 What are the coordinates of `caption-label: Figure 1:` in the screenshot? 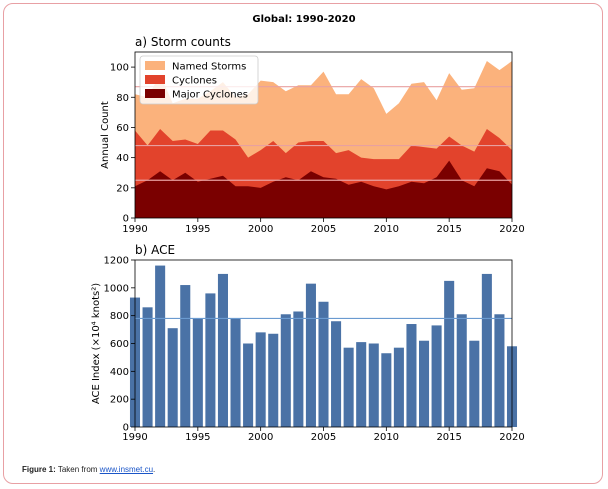 It's located at (39, 469).